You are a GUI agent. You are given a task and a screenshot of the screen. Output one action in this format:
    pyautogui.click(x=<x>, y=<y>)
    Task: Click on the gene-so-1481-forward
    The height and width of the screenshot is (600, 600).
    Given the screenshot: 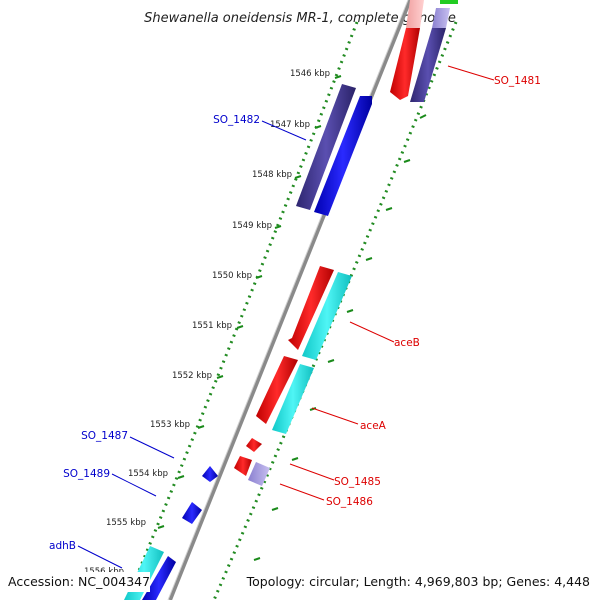 What is the action you would take?
    pyautogui.click(x=405, y=64)
    